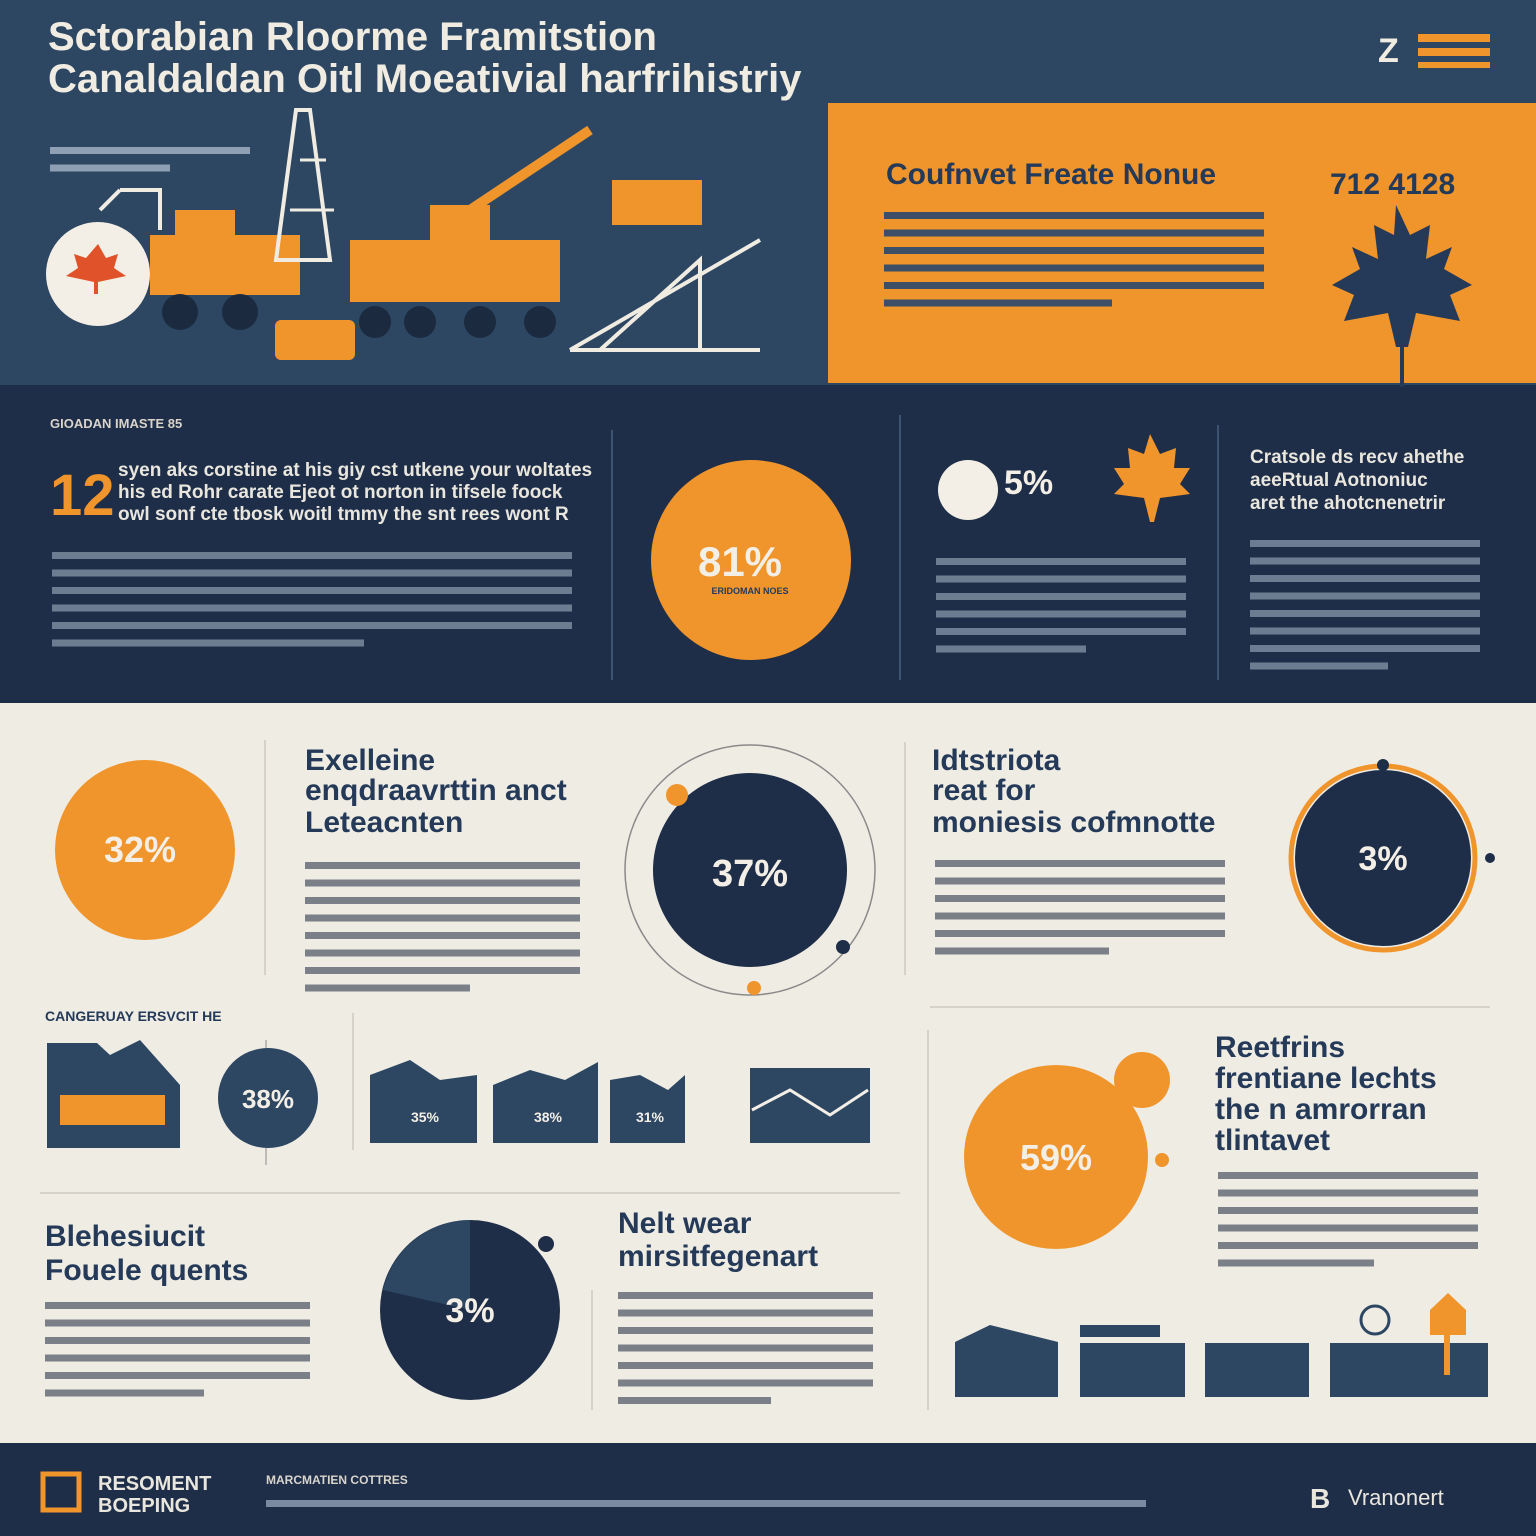  I want to click on stat-caption: ERIDOMAN NOES, so click(749, 591).